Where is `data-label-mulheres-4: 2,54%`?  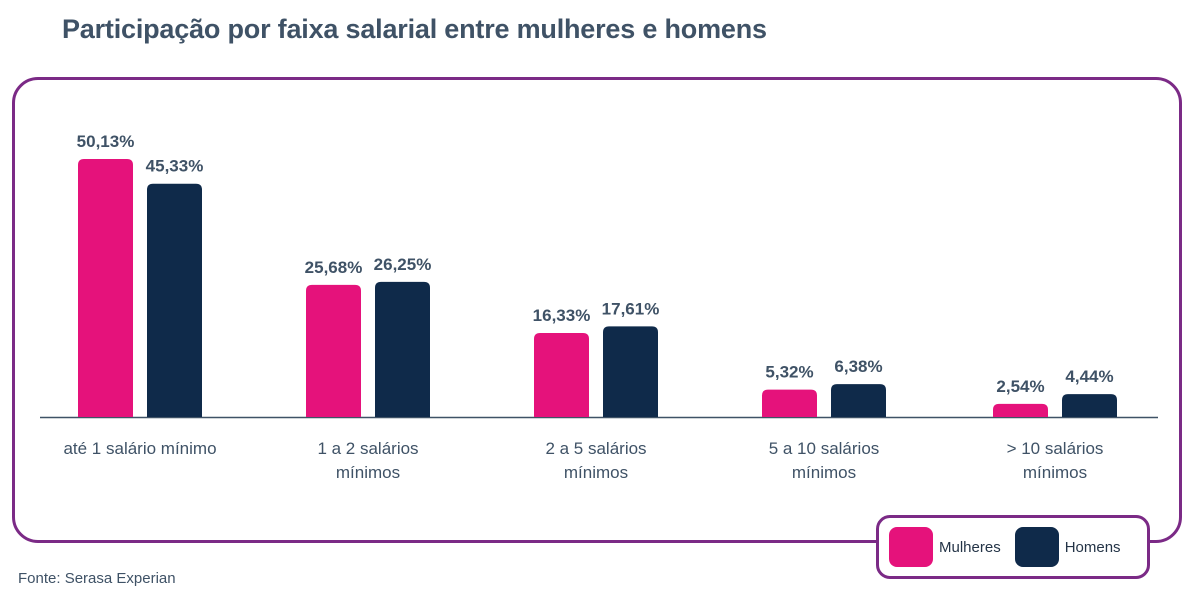 data-label-mulheres-4: 2,54% is located at coordinates (1020, 386).